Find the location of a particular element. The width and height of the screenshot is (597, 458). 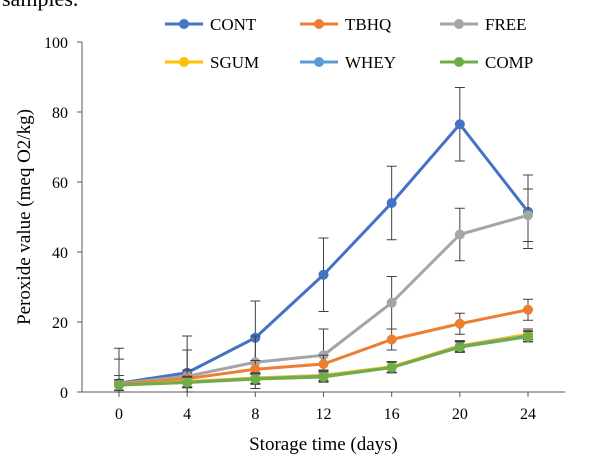

legend-item-cont: CONT is located at coordinates (211, 24).